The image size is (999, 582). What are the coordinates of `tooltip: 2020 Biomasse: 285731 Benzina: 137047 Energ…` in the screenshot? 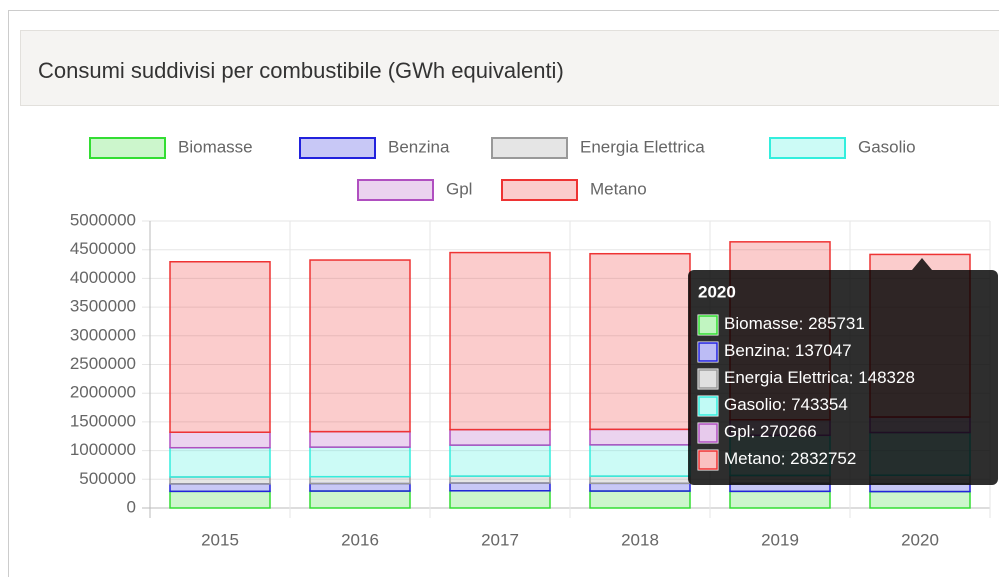 It's located at (843, 371).